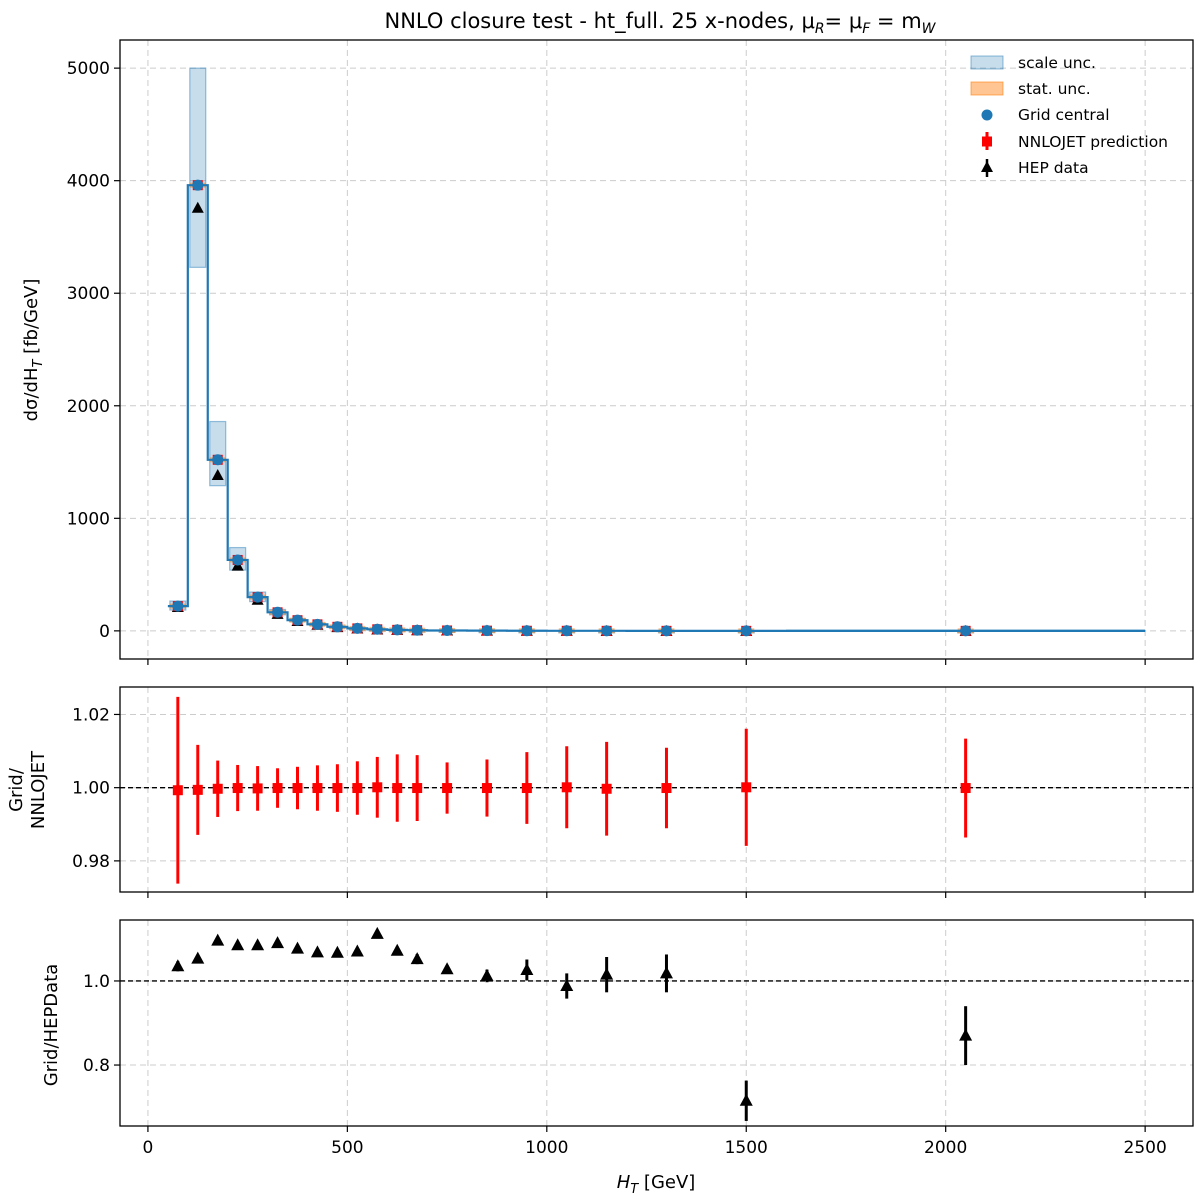 This screenshot has height=1204, width=1200. What do you see at coordinates (546, 1148) in the screenshot?
I see `x-tick-label: 1000` at bounding box center [546, 1148].